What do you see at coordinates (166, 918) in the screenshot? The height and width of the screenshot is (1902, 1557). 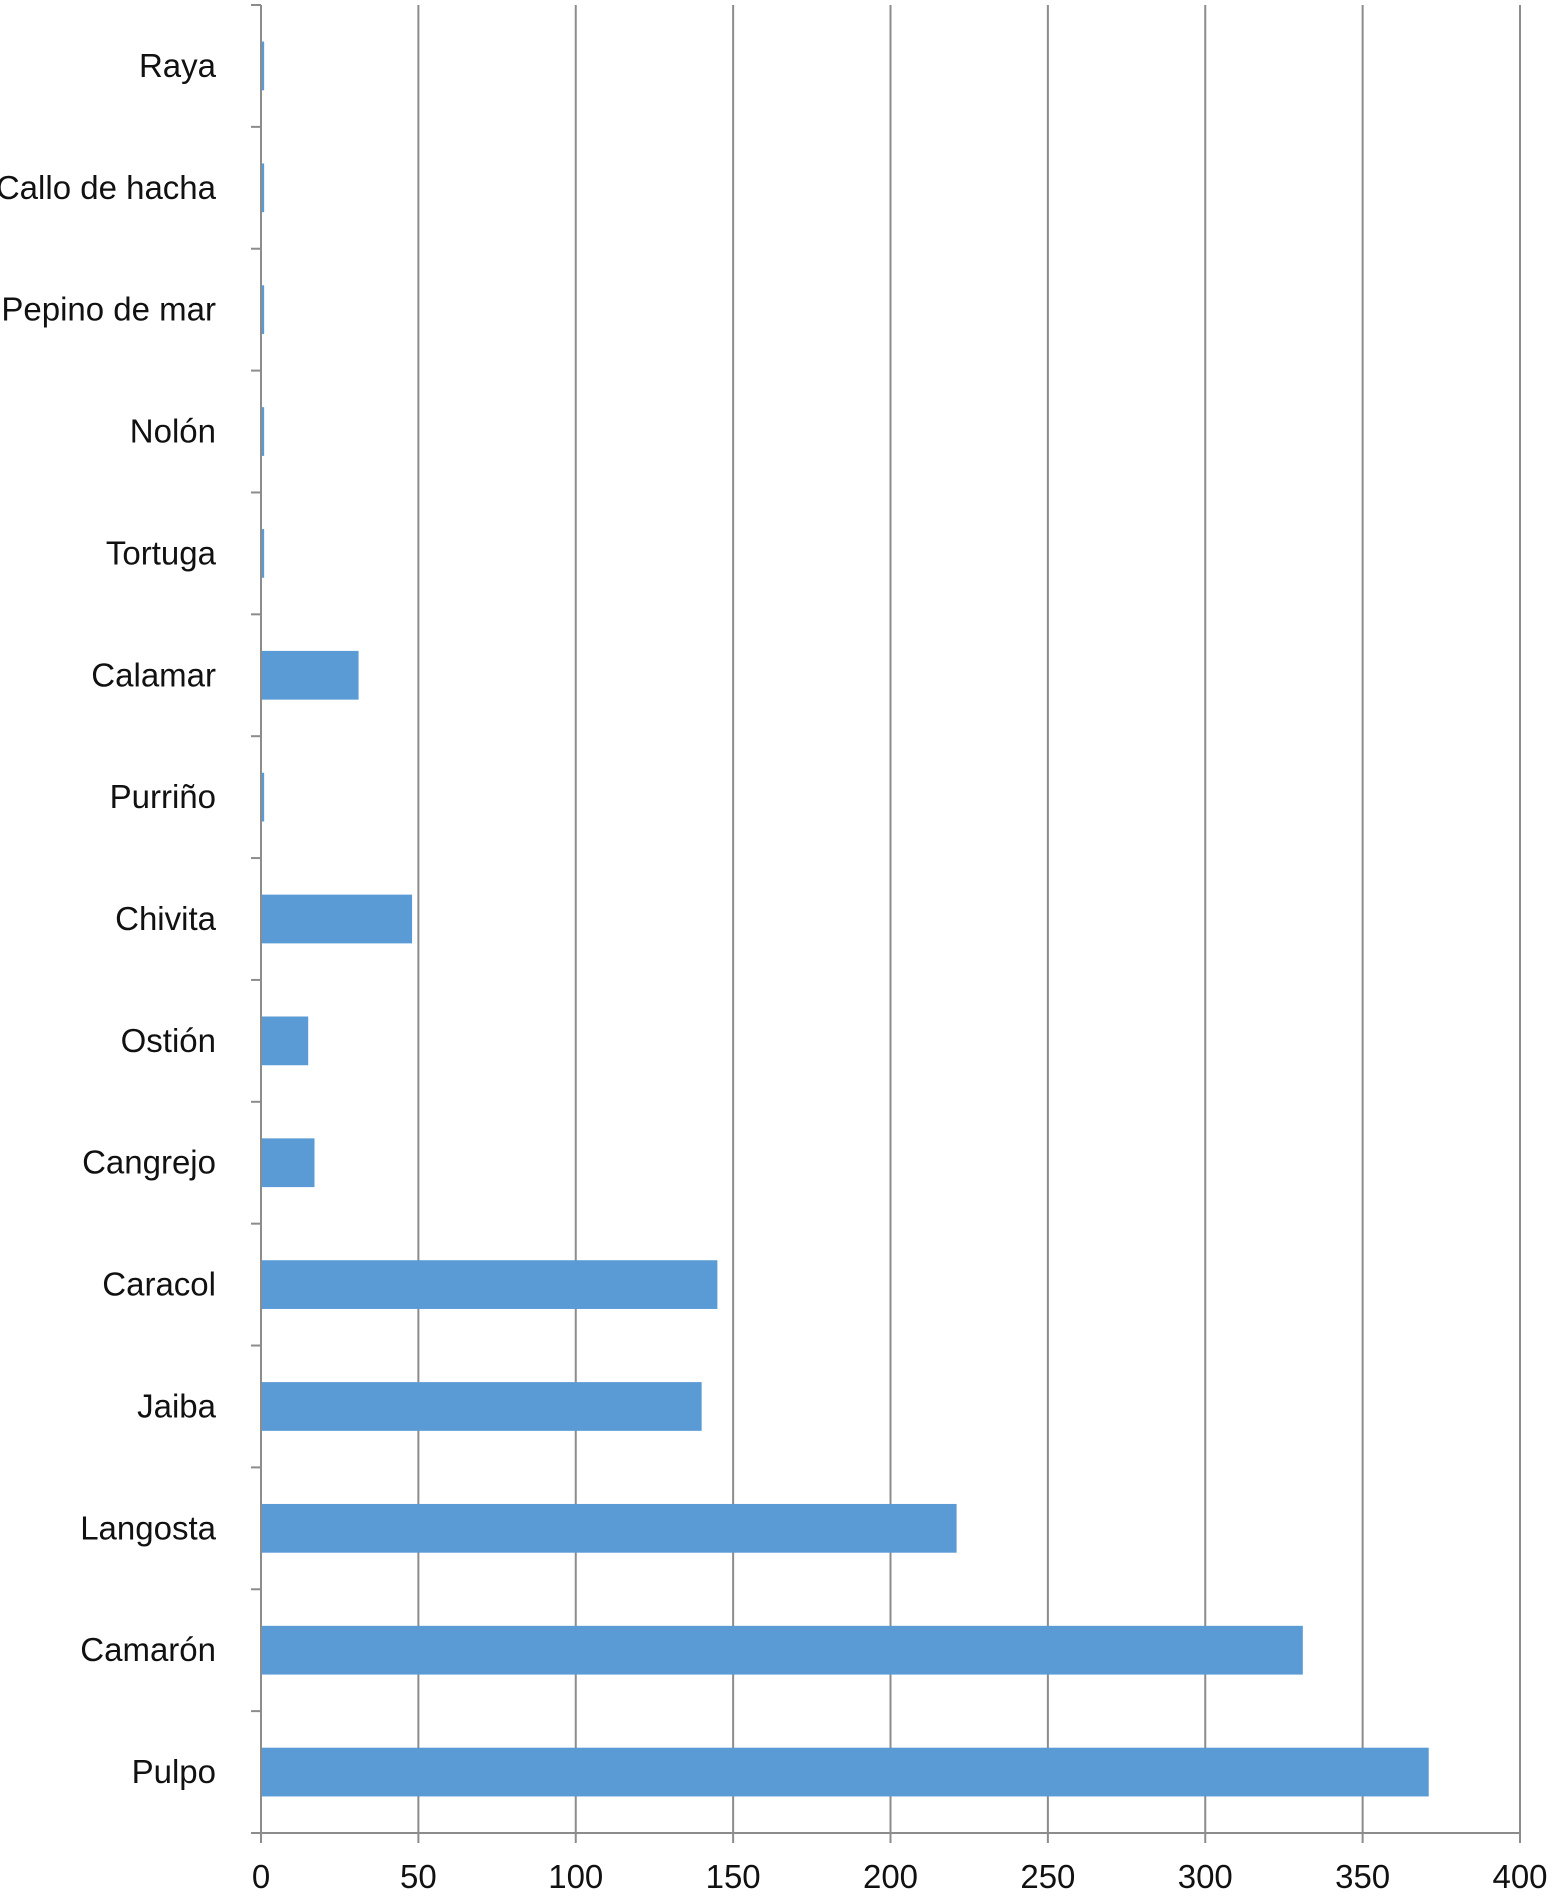 I see `category-label: Chivita` at bounding box center [166, 918].